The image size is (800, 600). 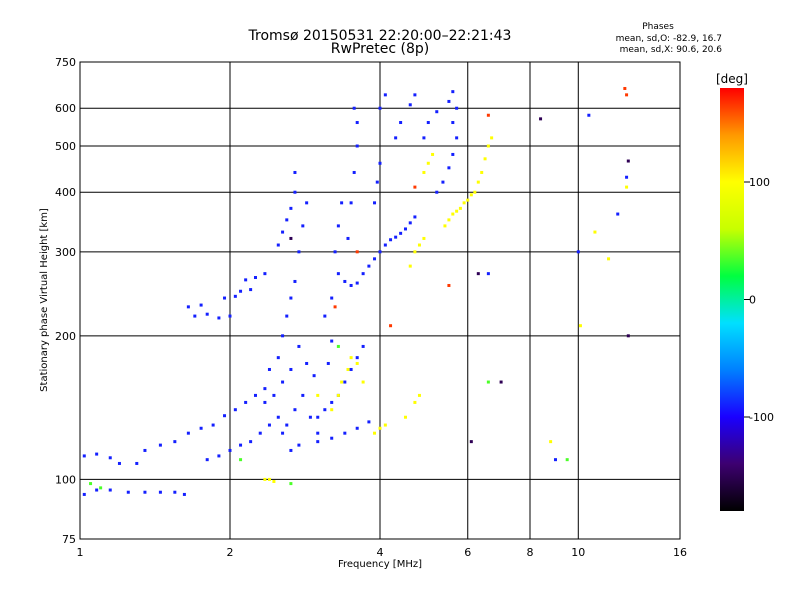 I want to click on x-tick-label: 2, so click(x=230, y=552).